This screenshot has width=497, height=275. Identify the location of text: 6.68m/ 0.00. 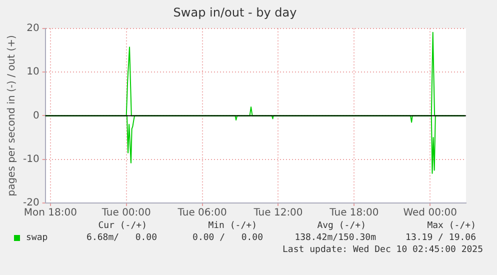
(121, 238).